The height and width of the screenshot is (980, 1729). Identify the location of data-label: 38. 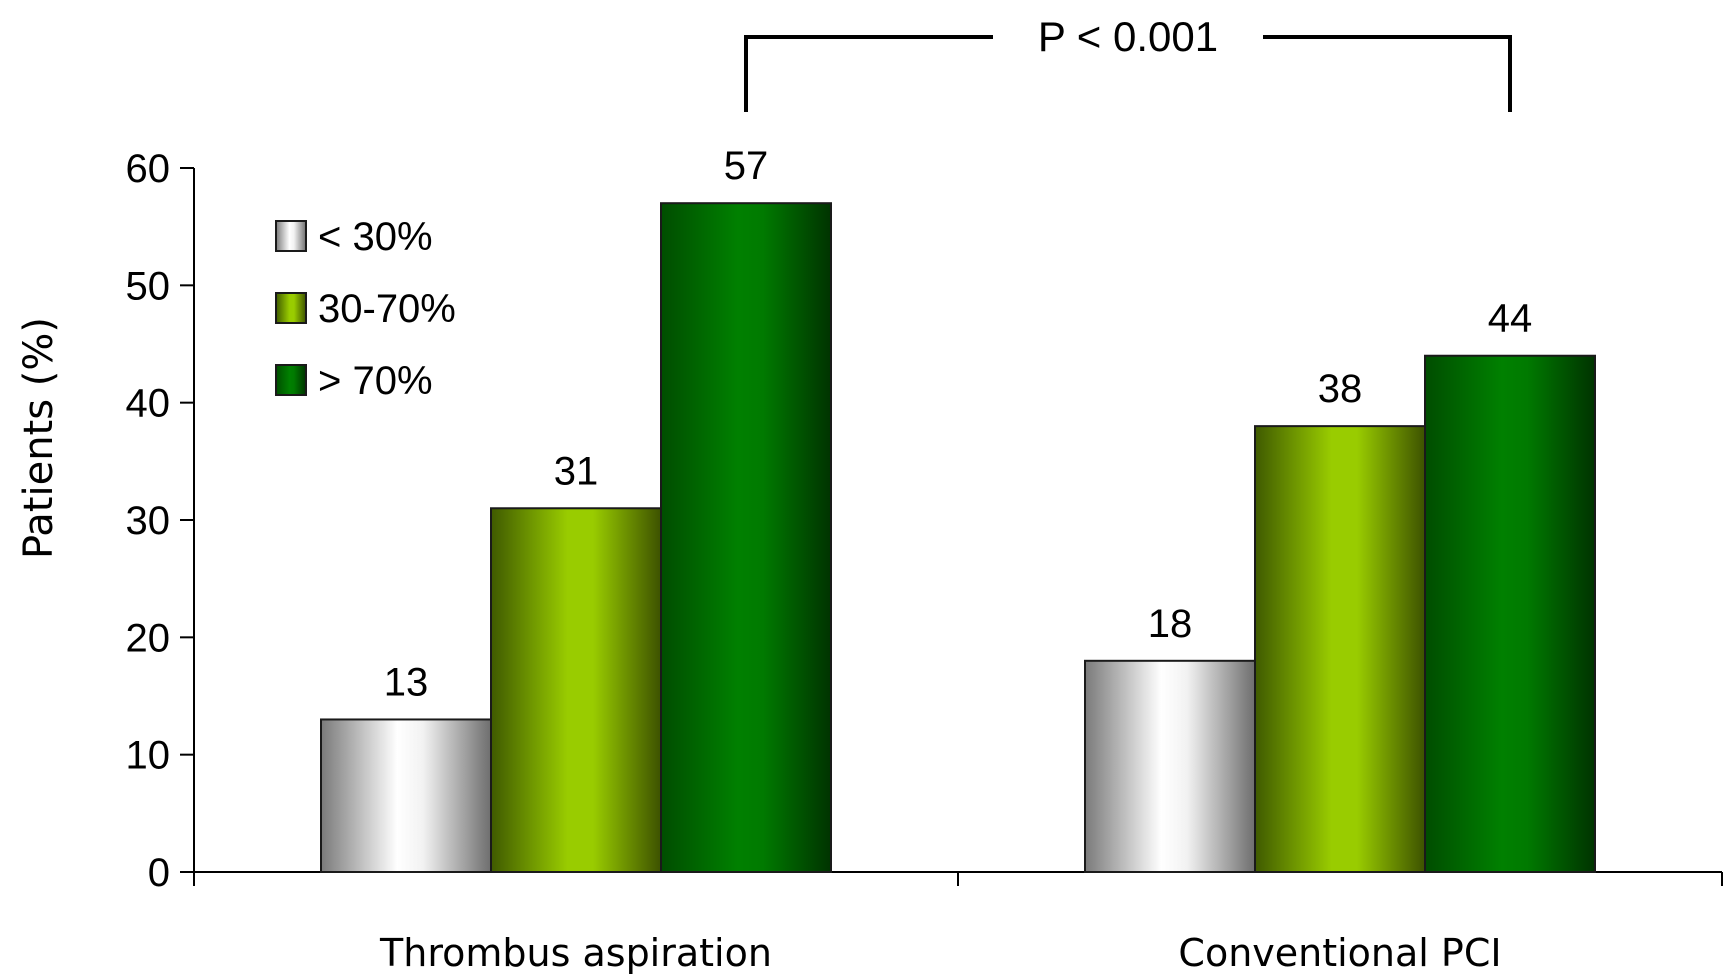
(1340, 389).